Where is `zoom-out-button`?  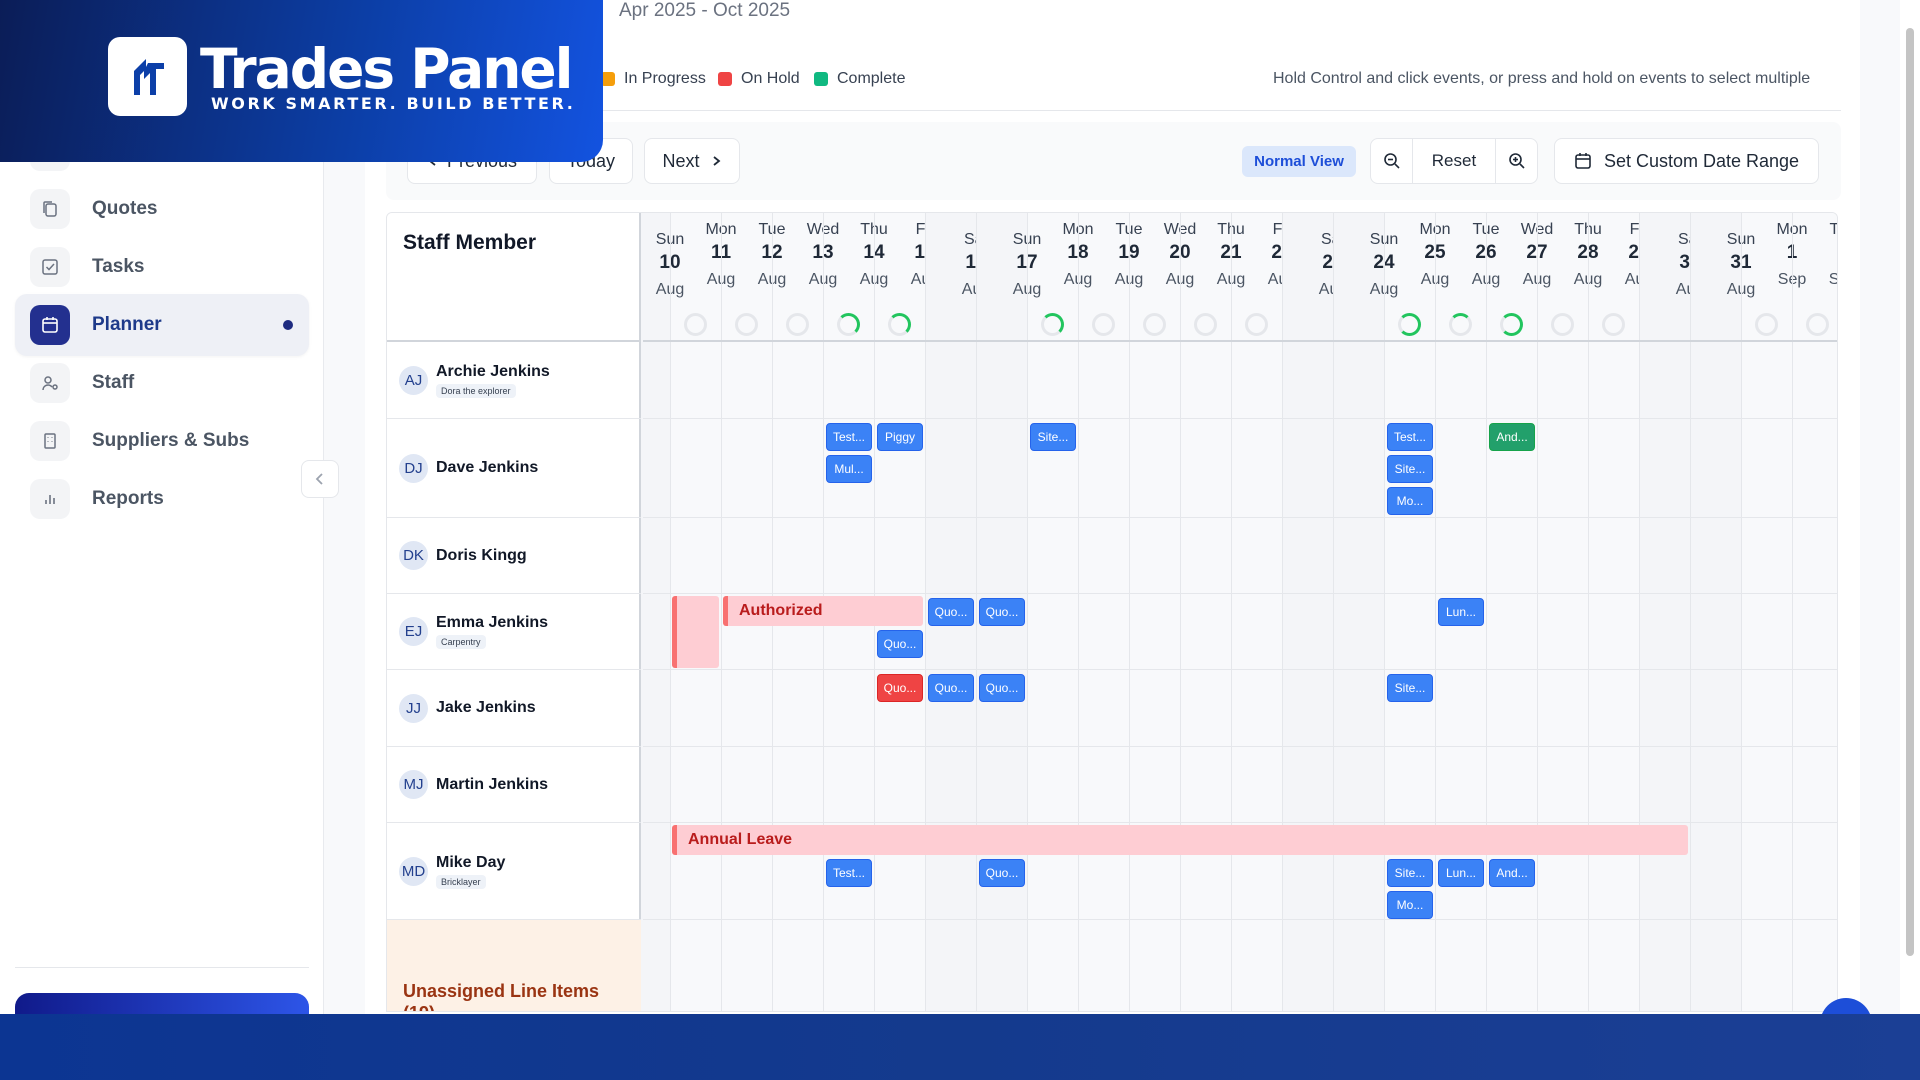 zoom-out-button is located at coordinates (1392, 161).